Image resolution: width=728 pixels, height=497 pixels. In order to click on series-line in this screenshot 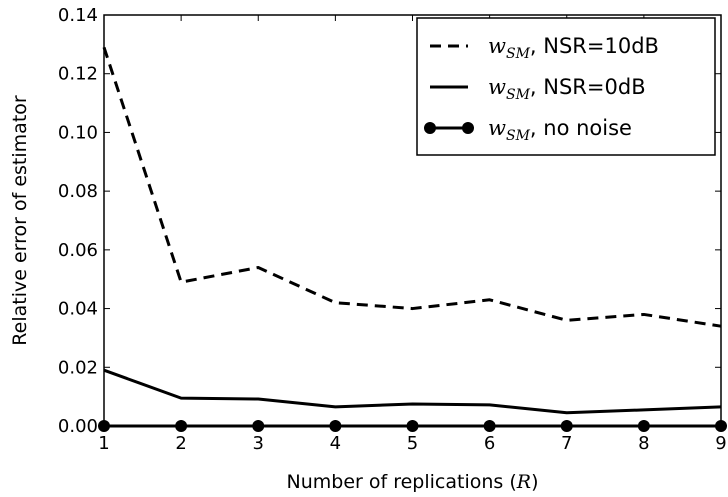, I will do `click(412, 391)`.